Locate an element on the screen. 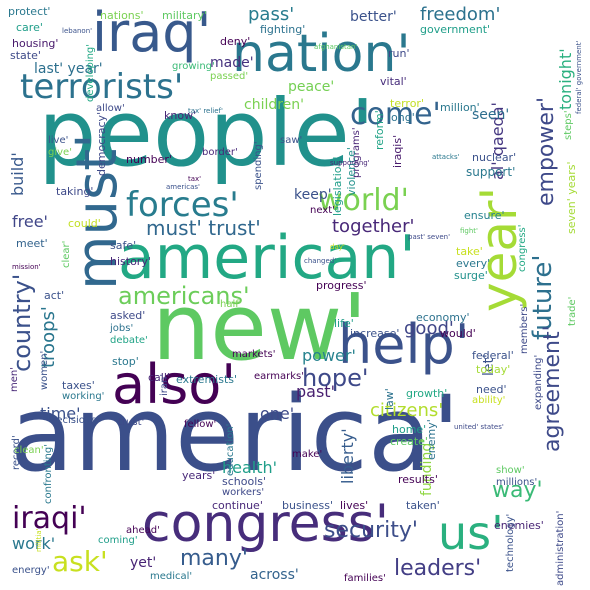  word: state' is located at coordinates (25, 55).